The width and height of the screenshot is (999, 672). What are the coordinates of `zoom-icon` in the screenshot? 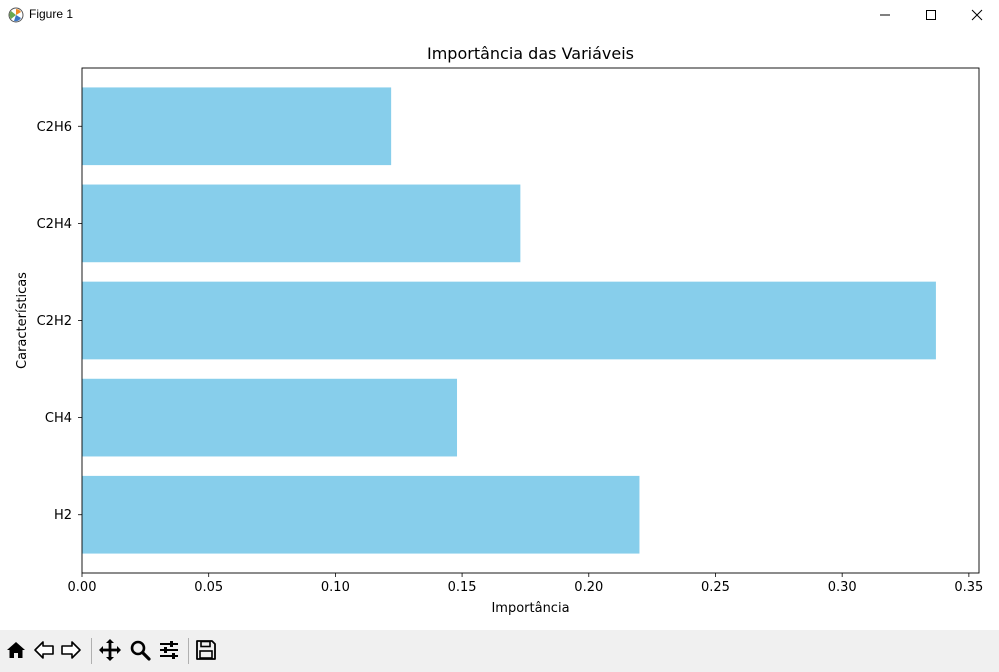 It's located at (140, 650).